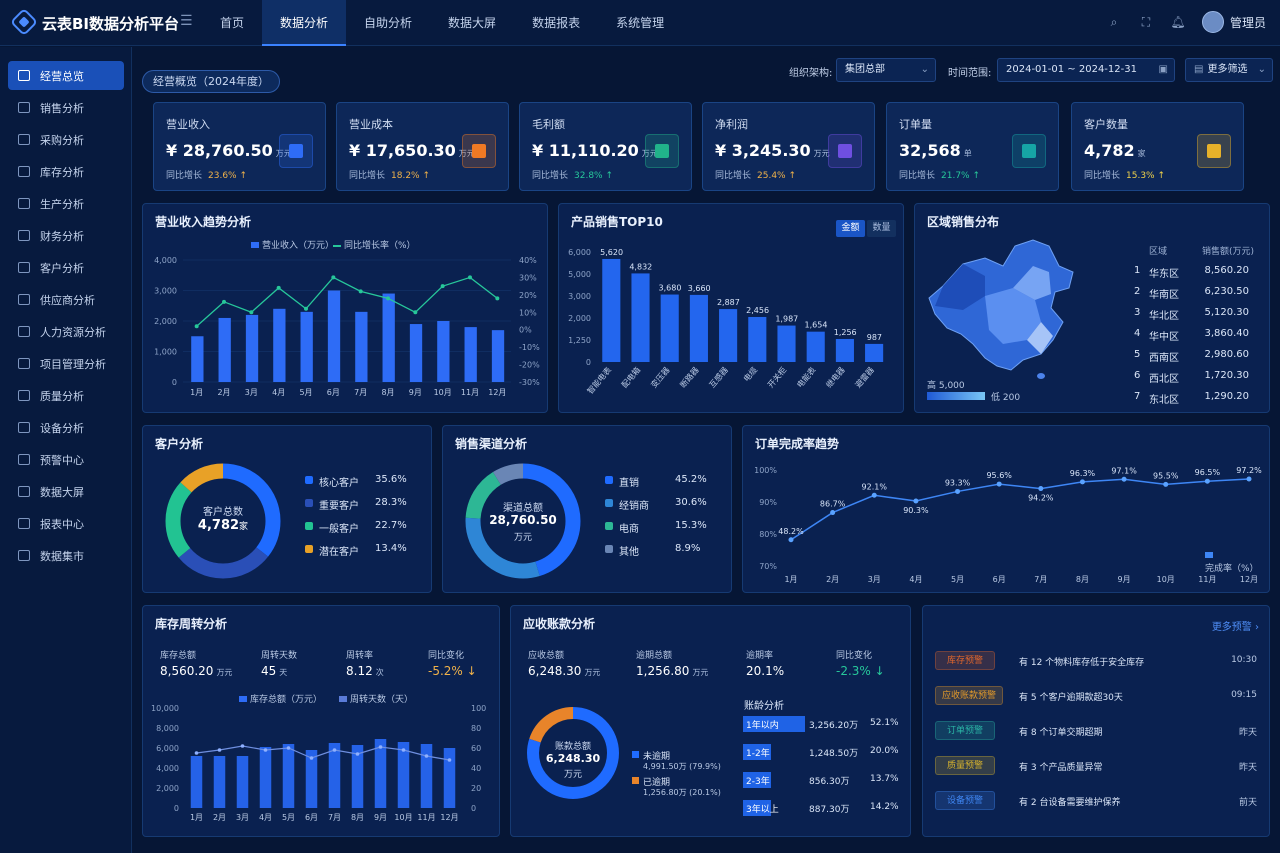  I want to click on y-tick-label: -10%, so click(529, 347).